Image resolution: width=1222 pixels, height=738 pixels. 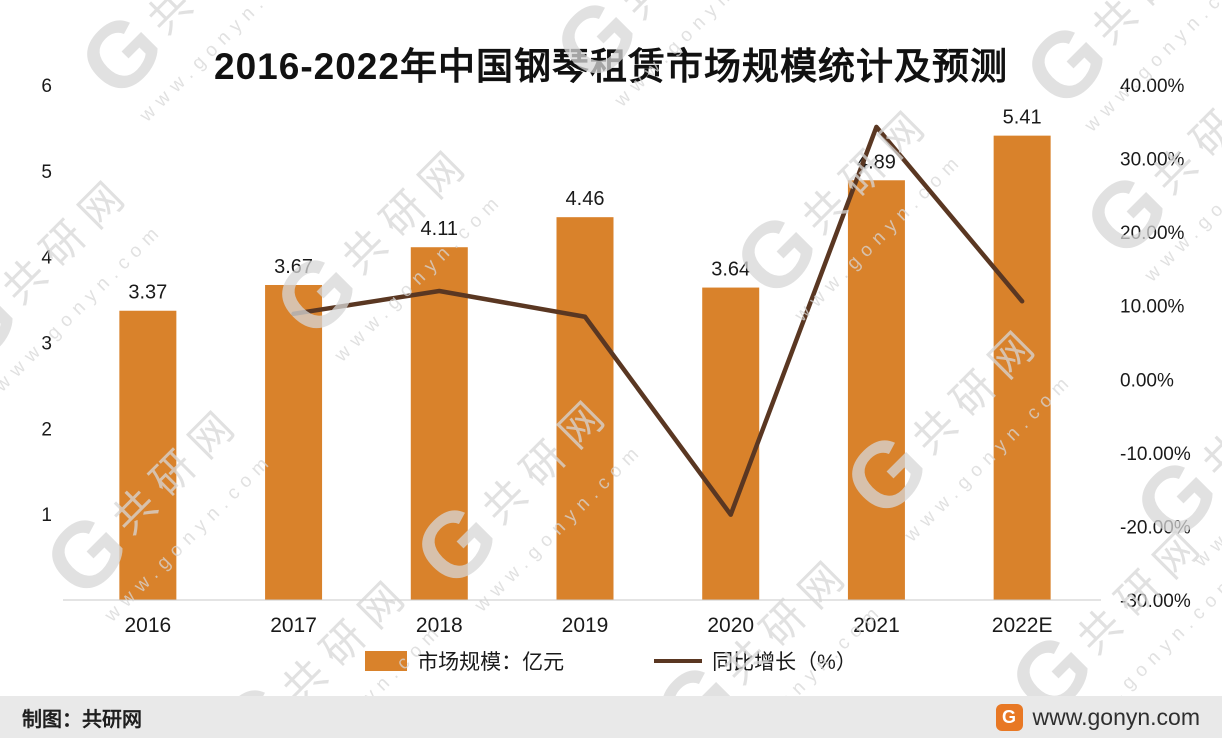 I want to click on svg-text: 30.00%, so click(x=1152, y=160).